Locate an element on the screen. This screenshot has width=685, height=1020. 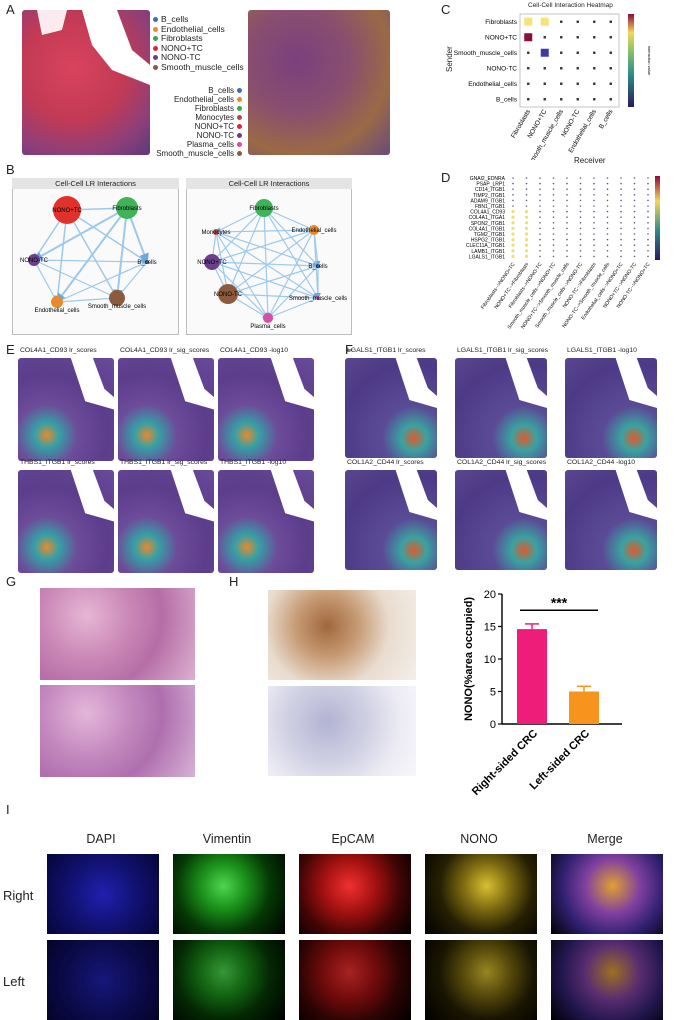
legend-label: Plasma_cells is located at coordinates (210, 144).